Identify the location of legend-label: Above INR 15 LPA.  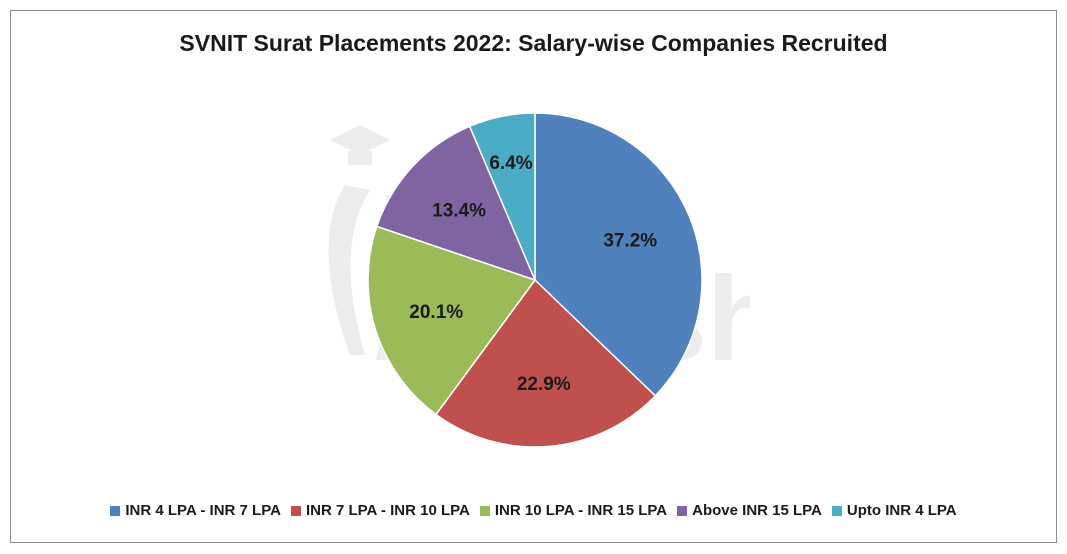
(757, 510).